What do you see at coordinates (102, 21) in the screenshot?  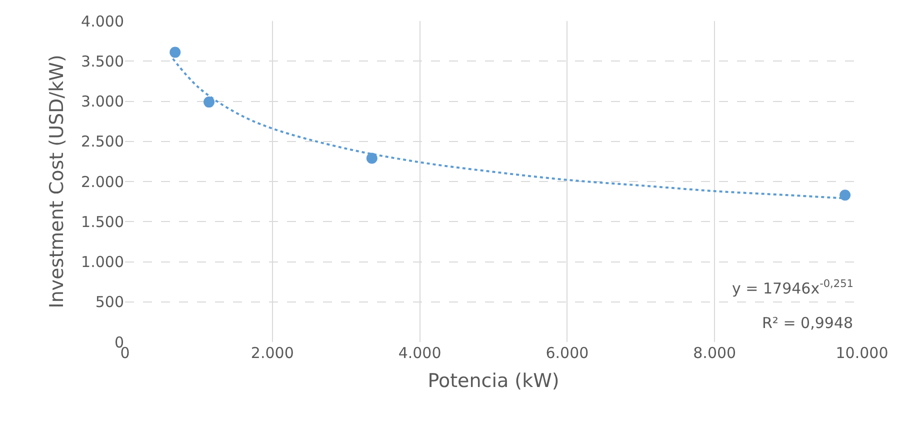 I see `y-tick-label: 4.000` at bounding box center [102, 21].